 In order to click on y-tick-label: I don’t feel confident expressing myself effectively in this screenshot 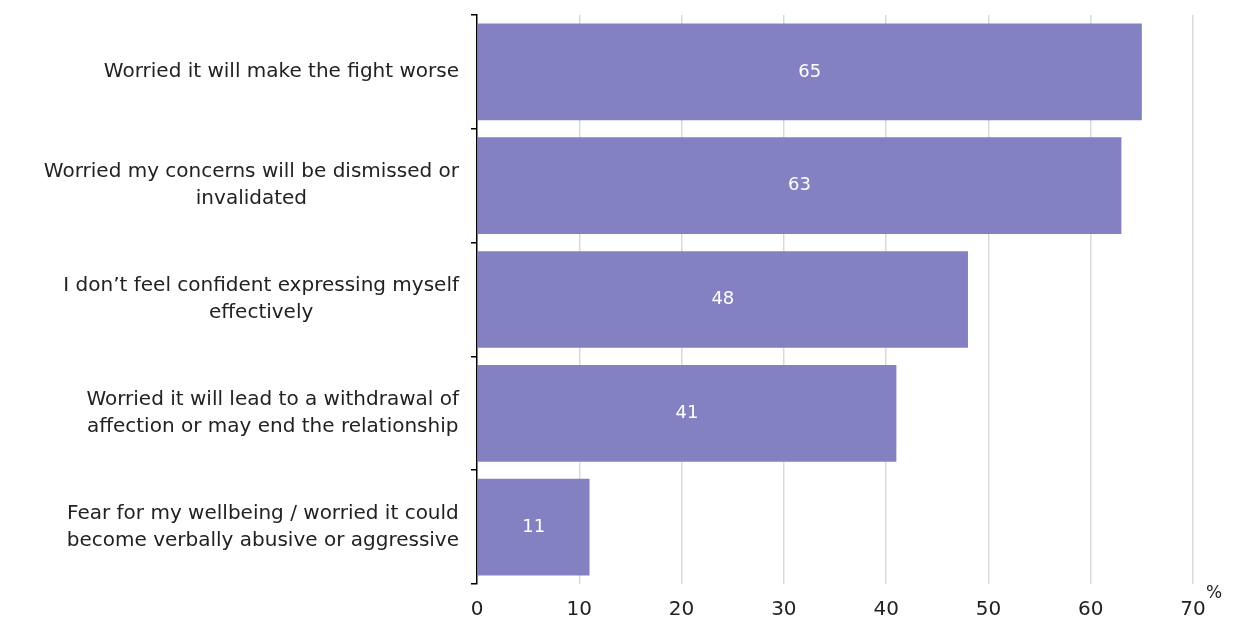, I will do `click(261, 298)`.